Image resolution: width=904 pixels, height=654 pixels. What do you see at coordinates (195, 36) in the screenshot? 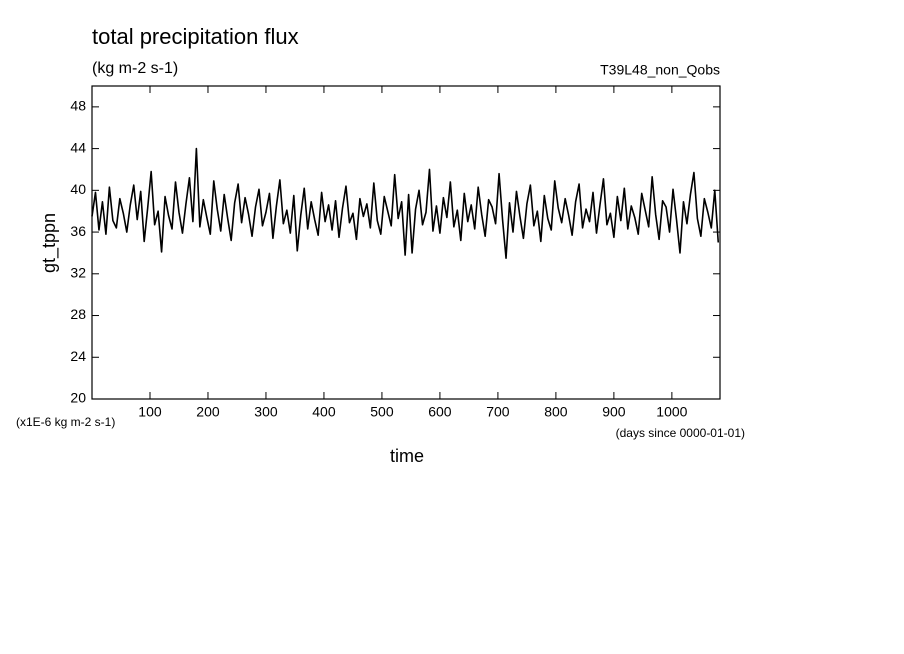
I see `chart-title: total precipitation flux` at bounding box center [195, 36].